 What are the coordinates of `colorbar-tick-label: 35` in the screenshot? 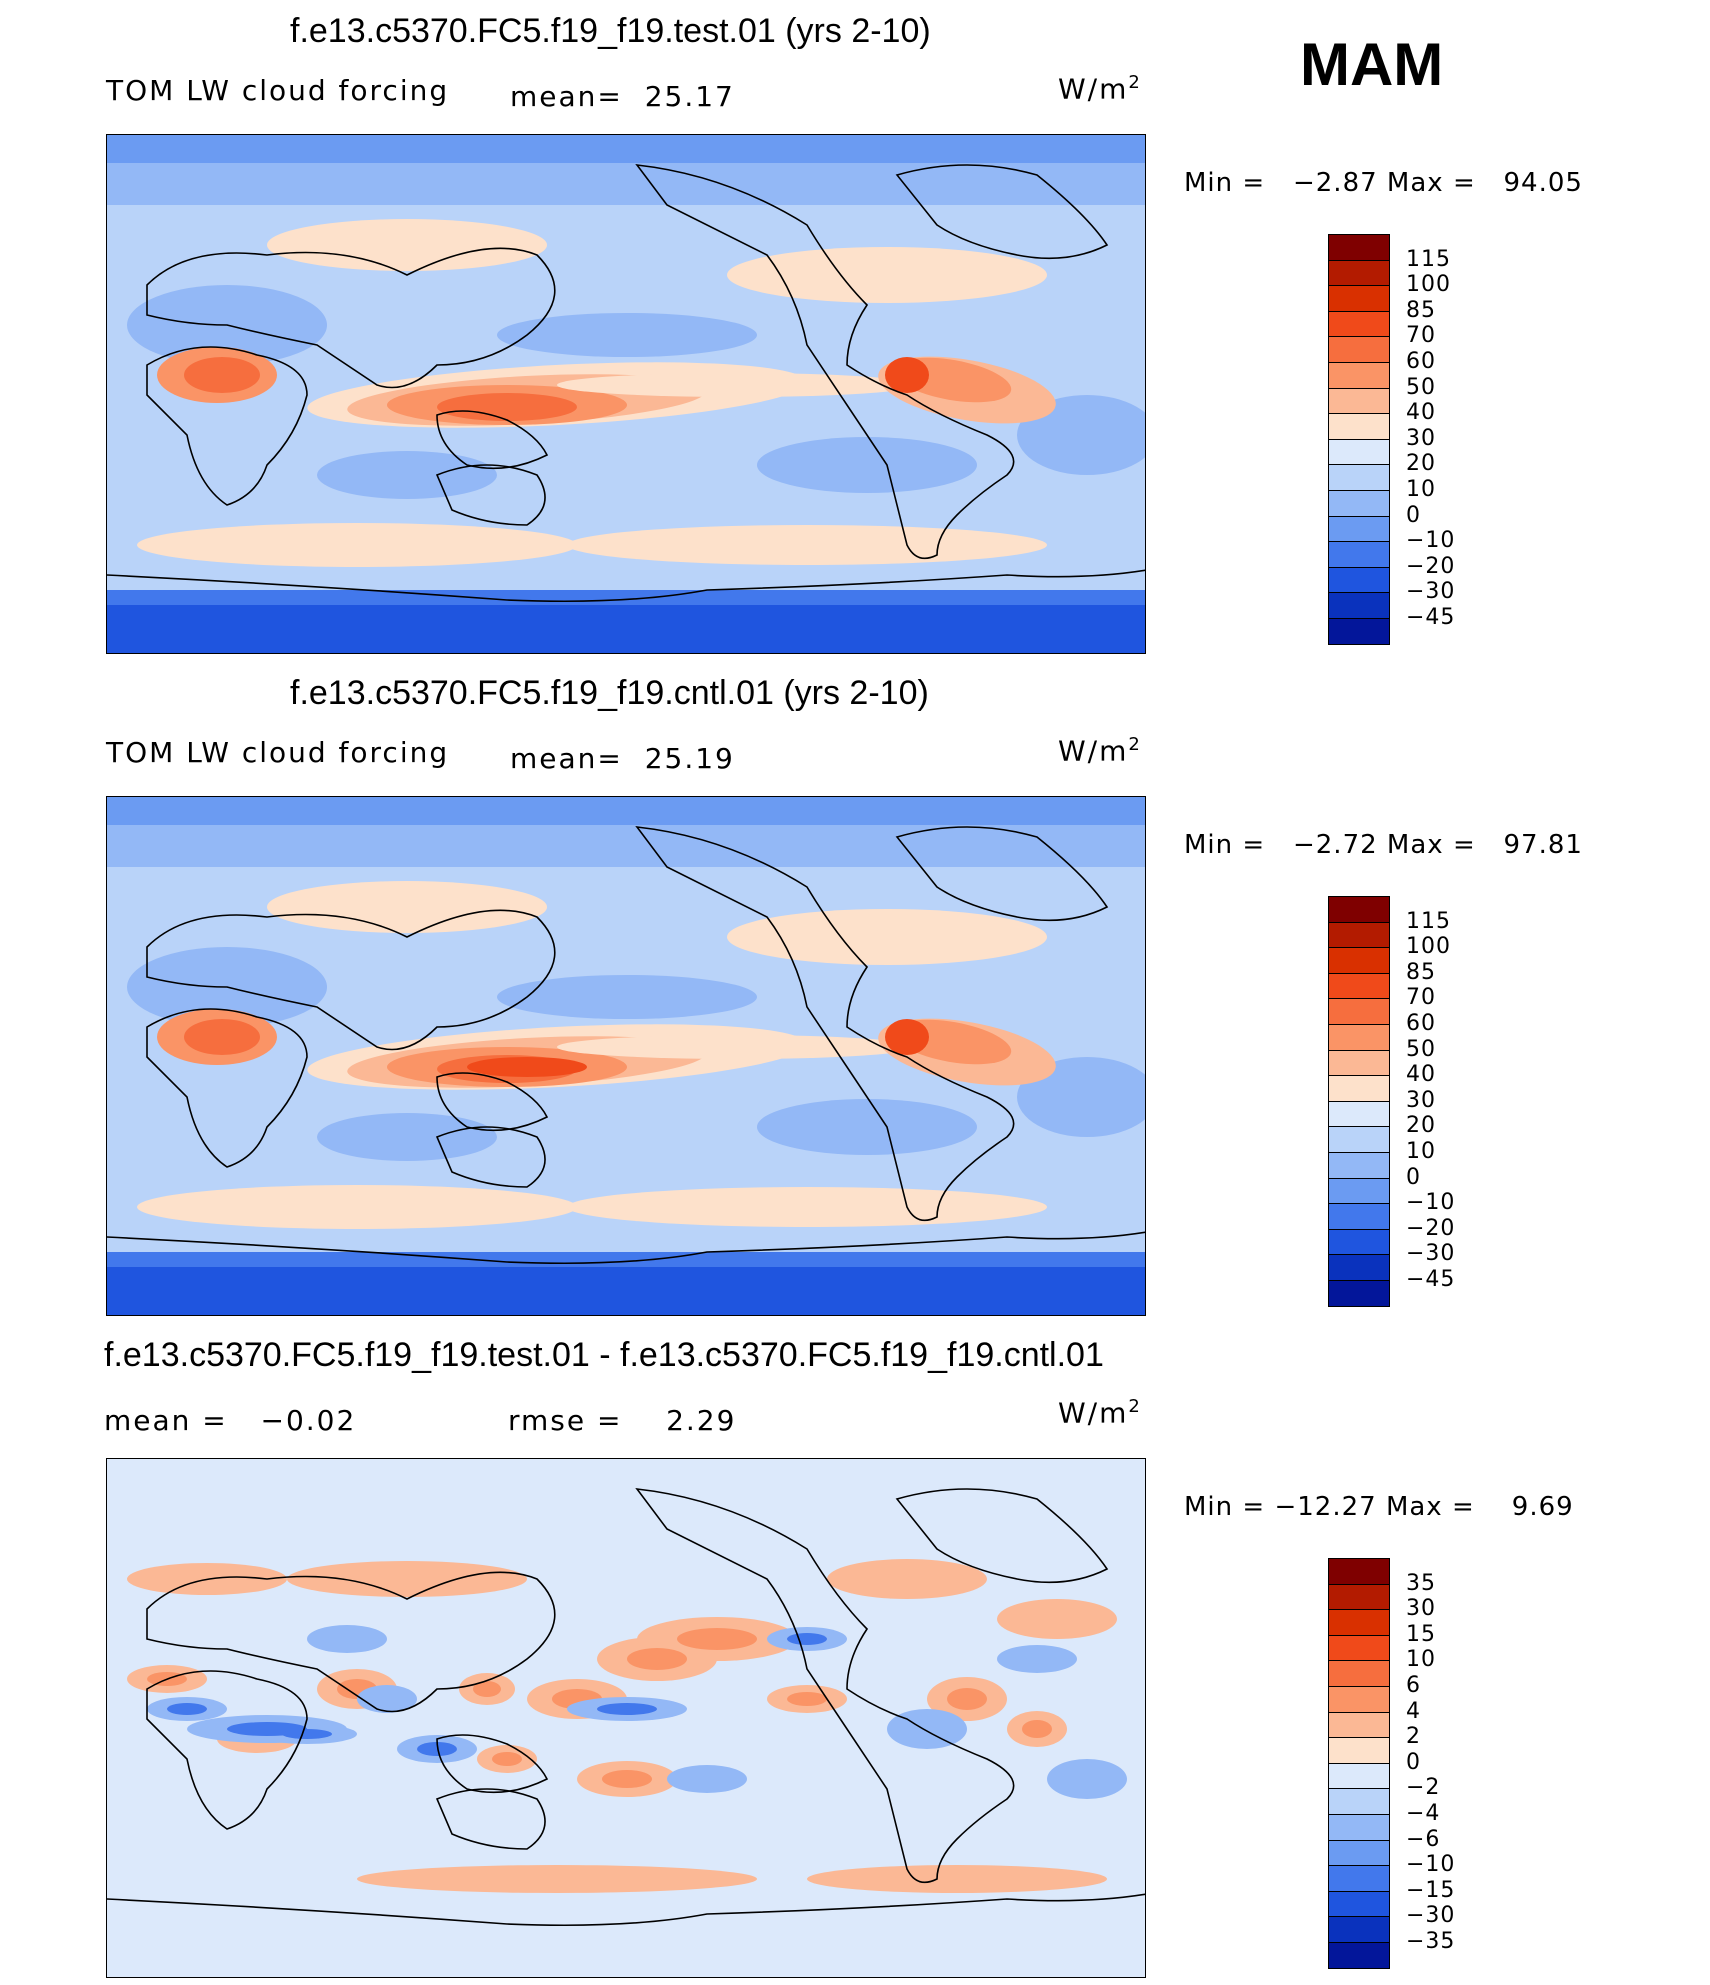 It's located at (1421, 1583).